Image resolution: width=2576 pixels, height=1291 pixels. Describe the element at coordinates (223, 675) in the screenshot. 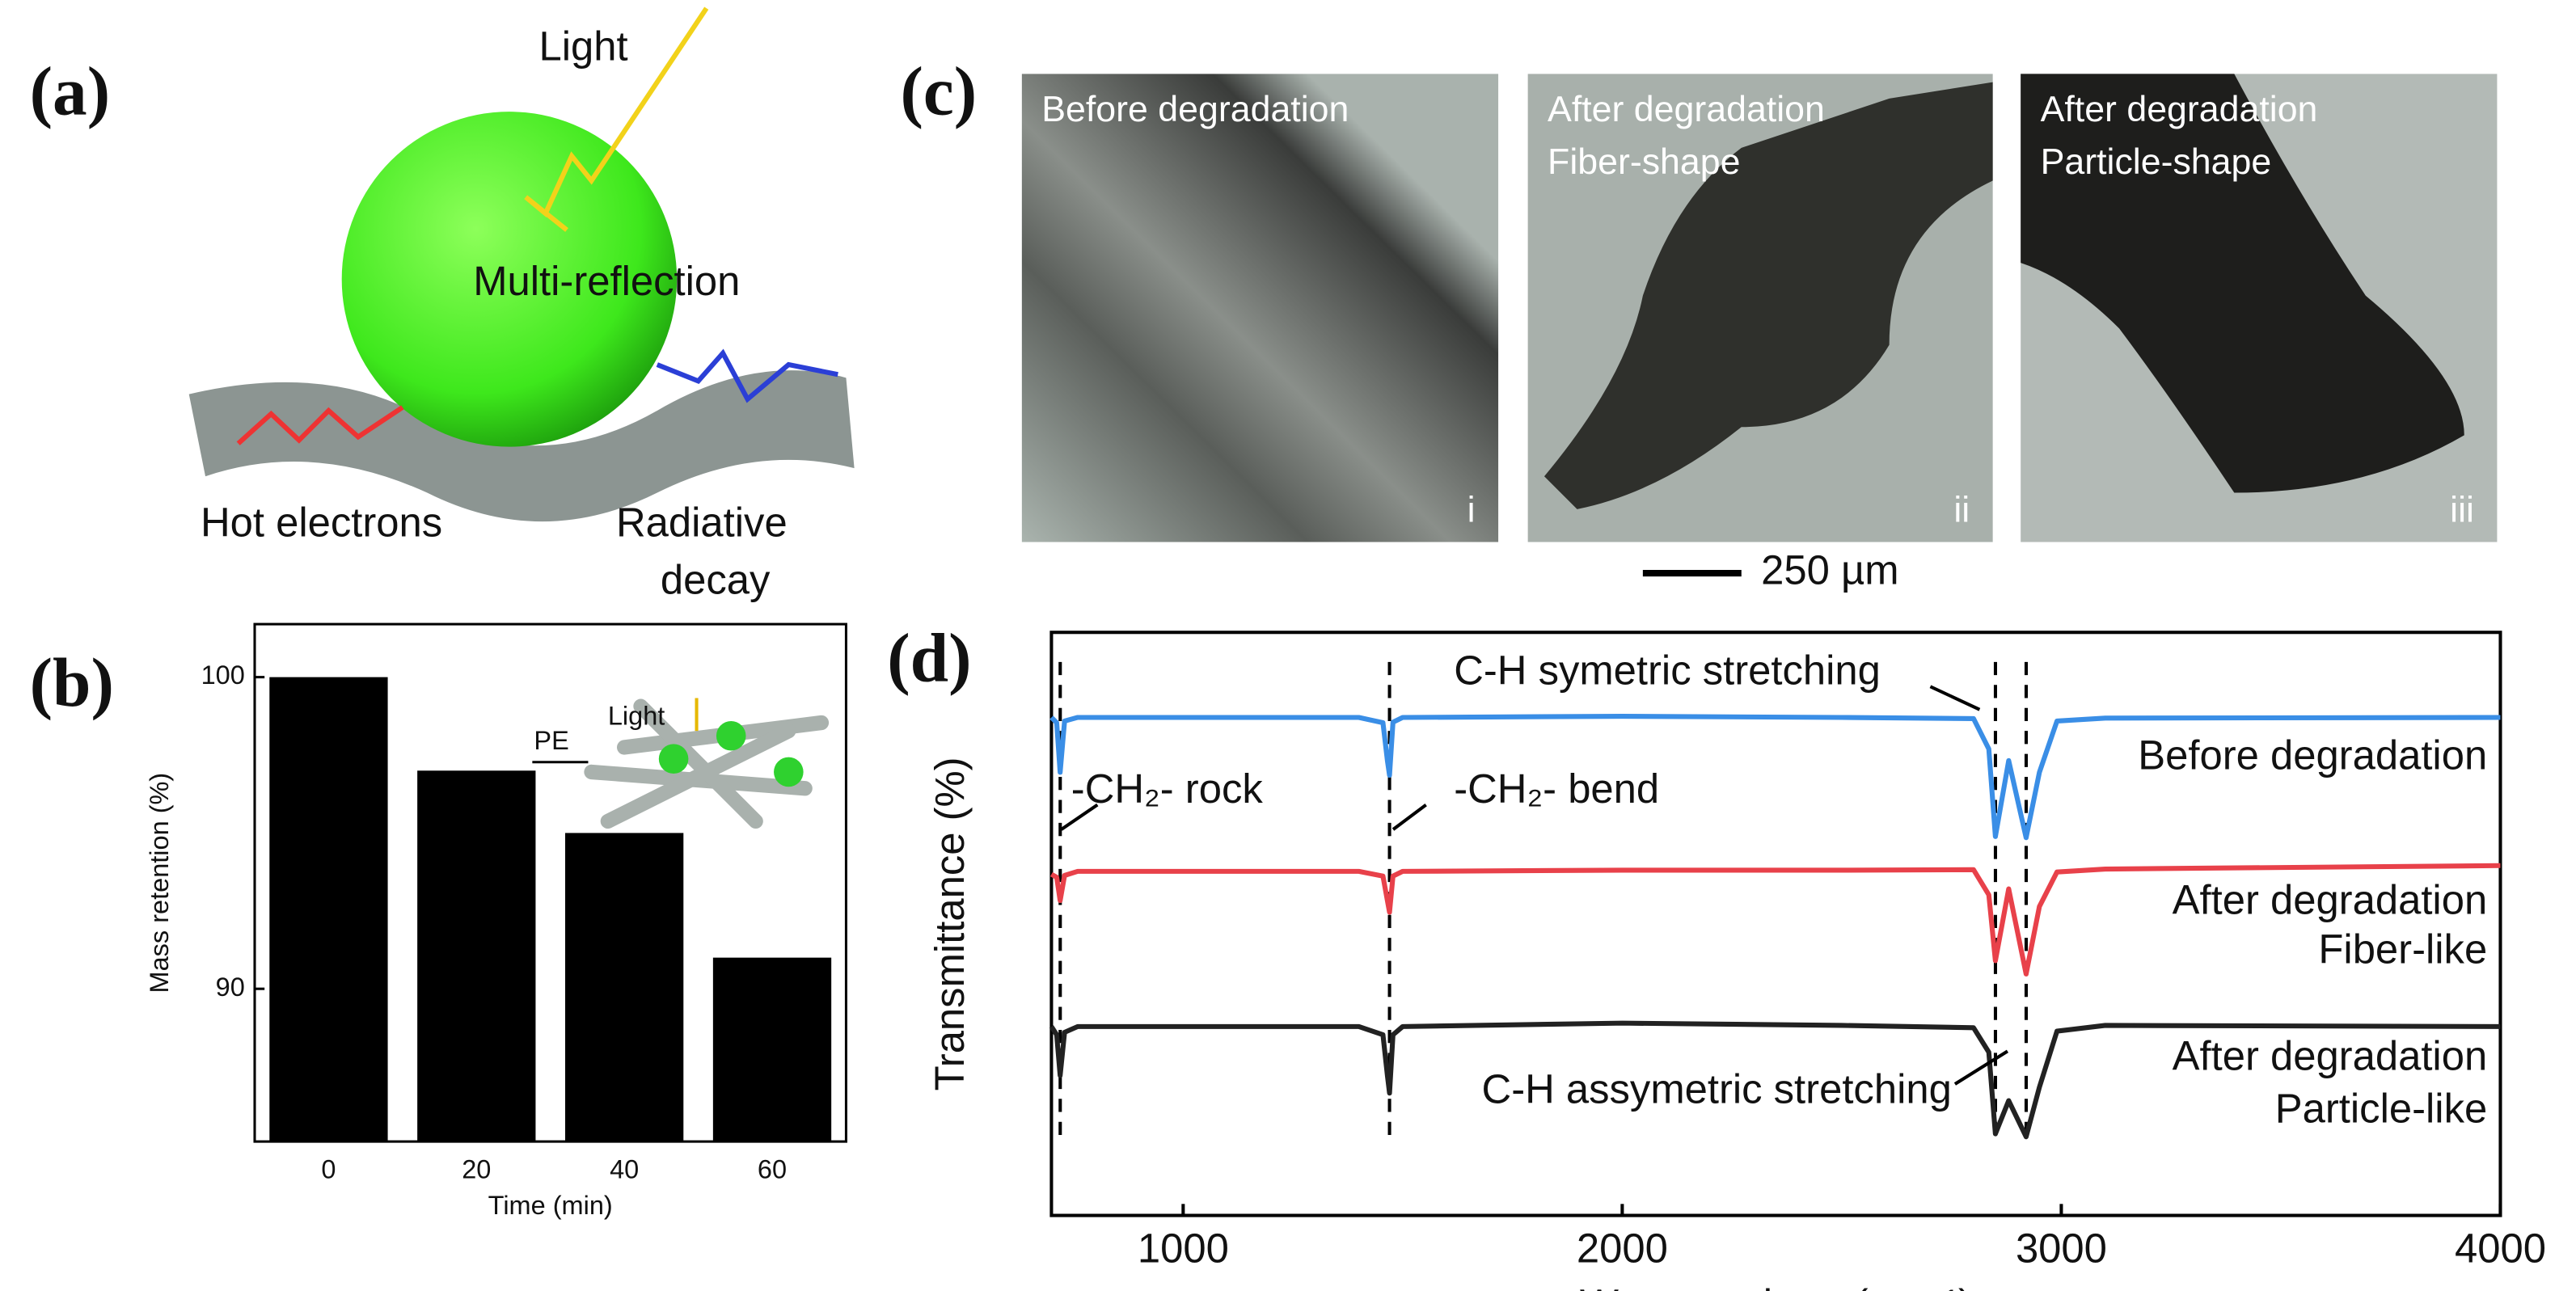

I see `y-tick-label: 100` at that location.